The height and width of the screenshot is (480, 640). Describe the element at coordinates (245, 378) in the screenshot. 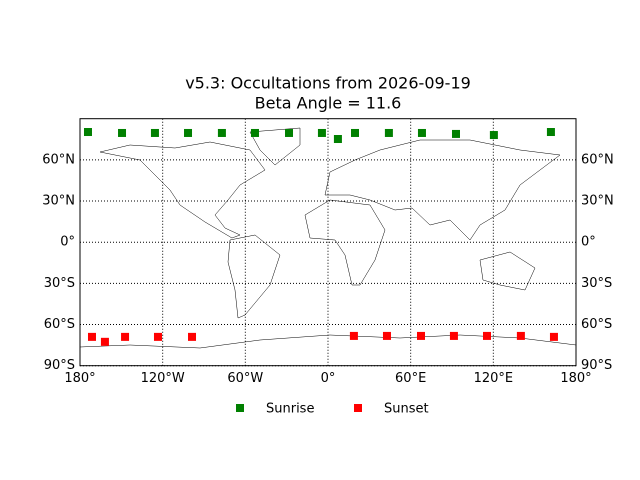

I see `x-tick-label: 60°W` at that location.